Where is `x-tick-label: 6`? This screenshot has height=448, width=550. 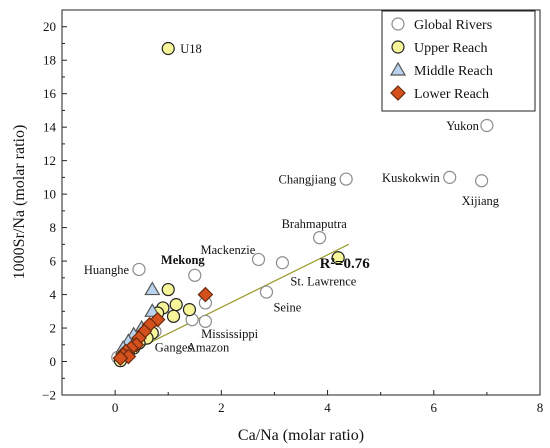
x-tick-label: 6 is located at coordinates (434, 407).